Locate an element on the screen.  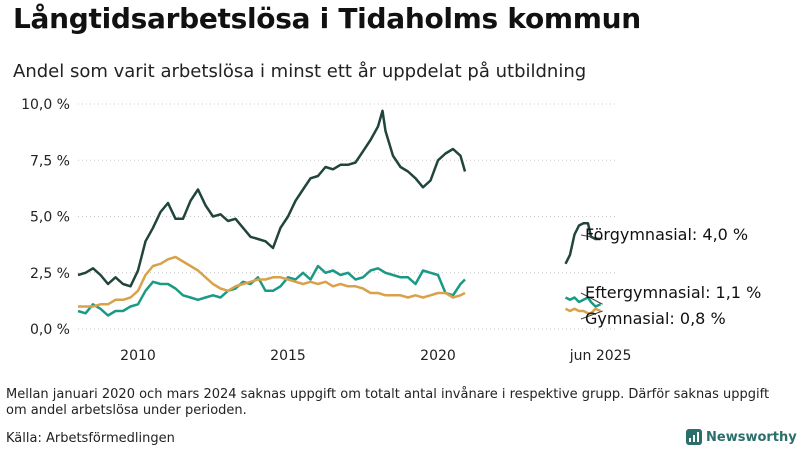
end-label-gymnasial: Gymnasial: 0,8 % is located at coordinates (655, 318).